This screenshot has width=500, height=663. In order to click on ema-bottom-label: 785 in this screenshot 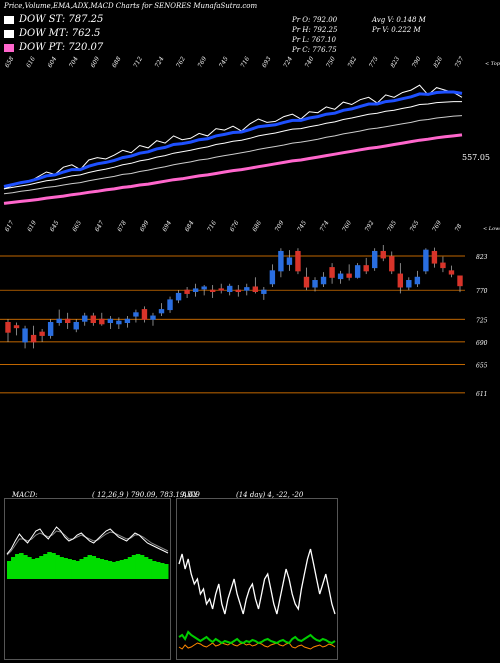, I will do `click(392, 226)`.